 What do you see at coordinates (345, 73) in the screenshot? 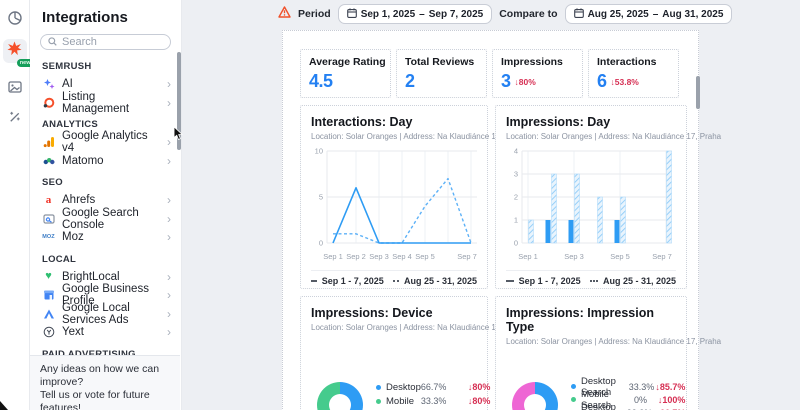
I see `kpi-average-rating: Average Rating 4.5` at bounding box center [345, 73].